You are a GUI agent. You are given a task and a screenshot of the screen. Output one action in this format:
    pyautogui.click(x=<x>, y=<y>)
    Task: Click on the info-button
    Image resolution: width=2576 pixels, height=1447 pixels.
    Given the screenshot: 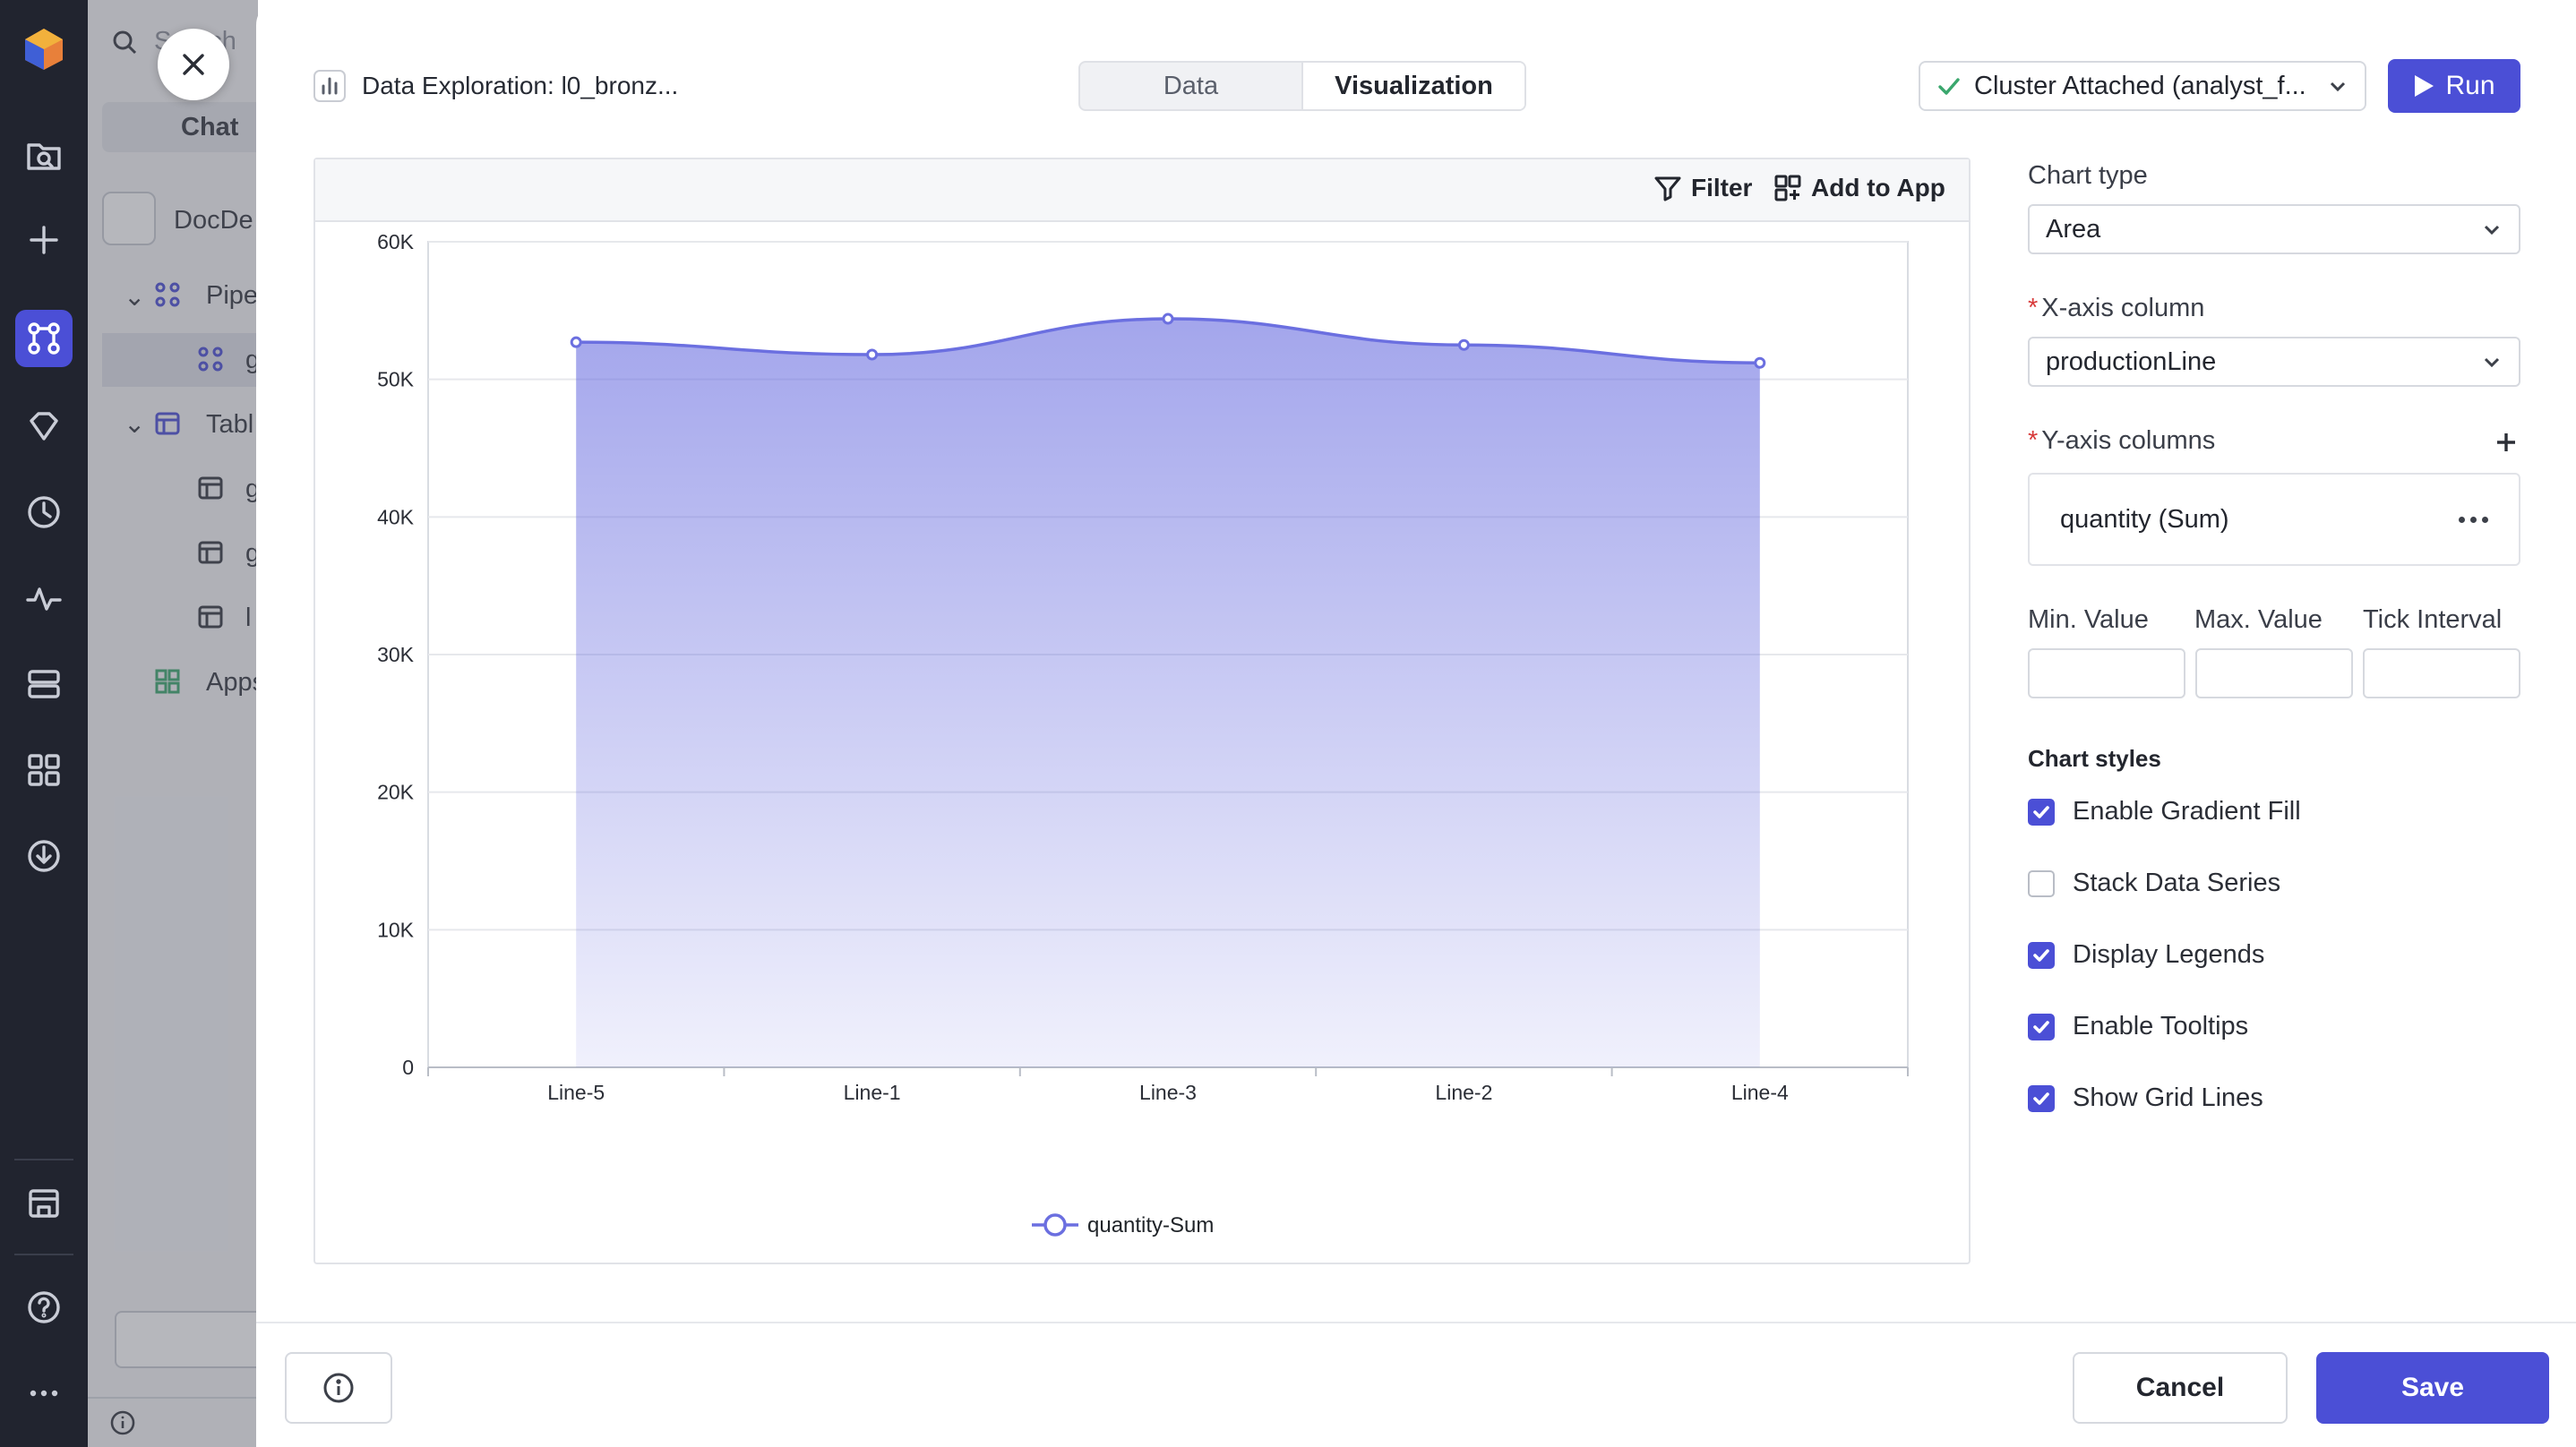 What is the action you would take?
    pyautogui.click(x=338, y=1388)
    